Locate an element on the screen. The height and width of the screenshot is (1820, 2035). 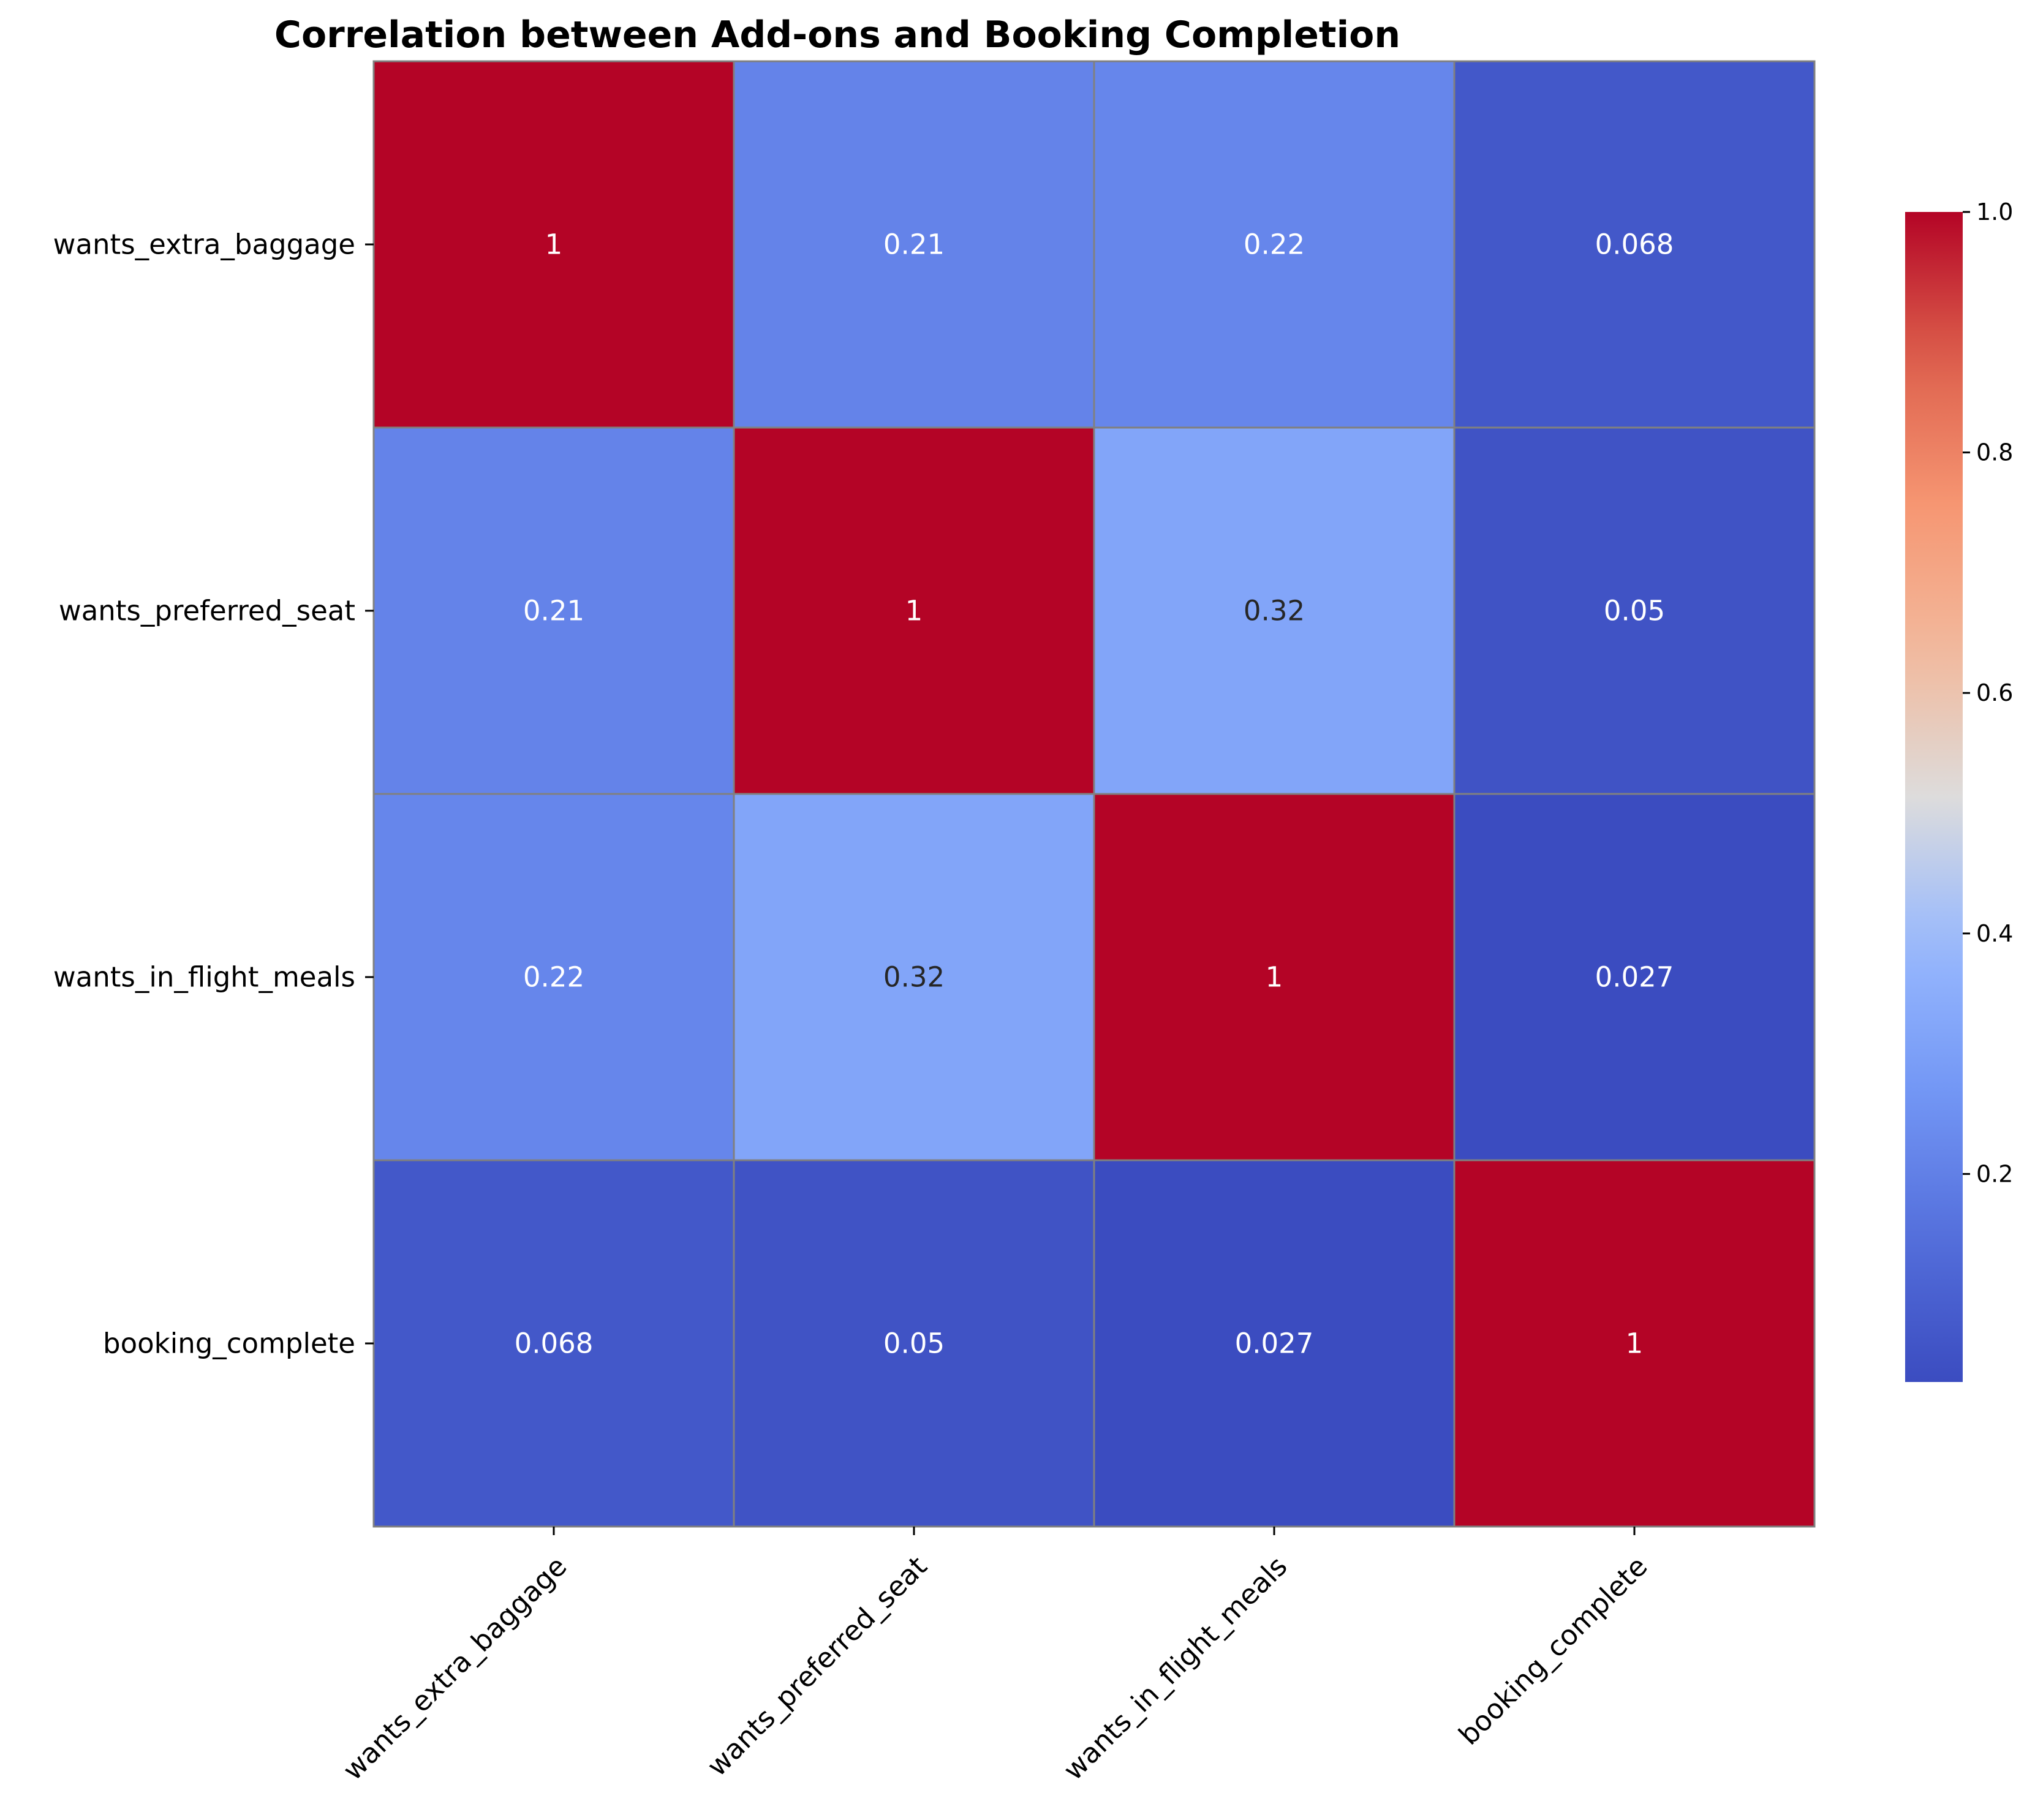
colorbar-tick-label: 0.4 is located at coordinates (1994, 933).